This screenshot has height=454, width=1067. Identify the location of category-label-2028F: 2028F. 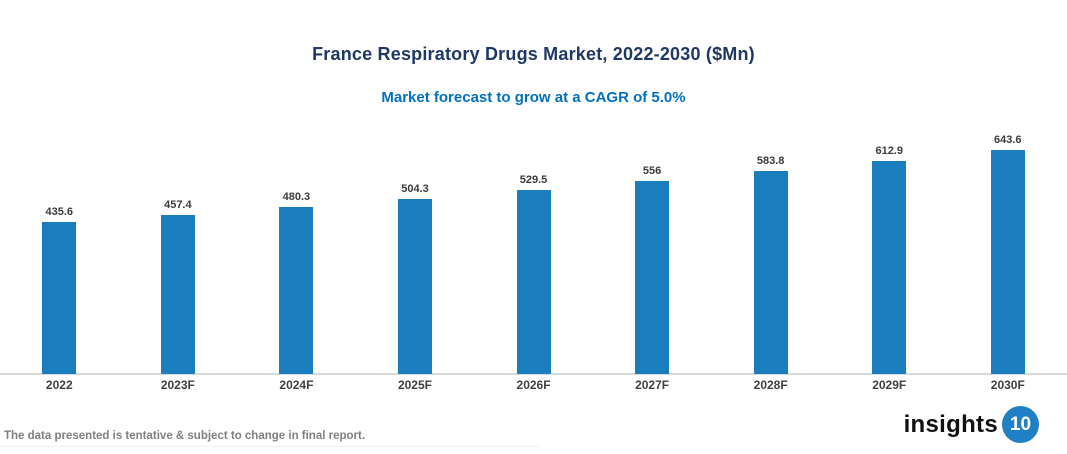
(770, 385).